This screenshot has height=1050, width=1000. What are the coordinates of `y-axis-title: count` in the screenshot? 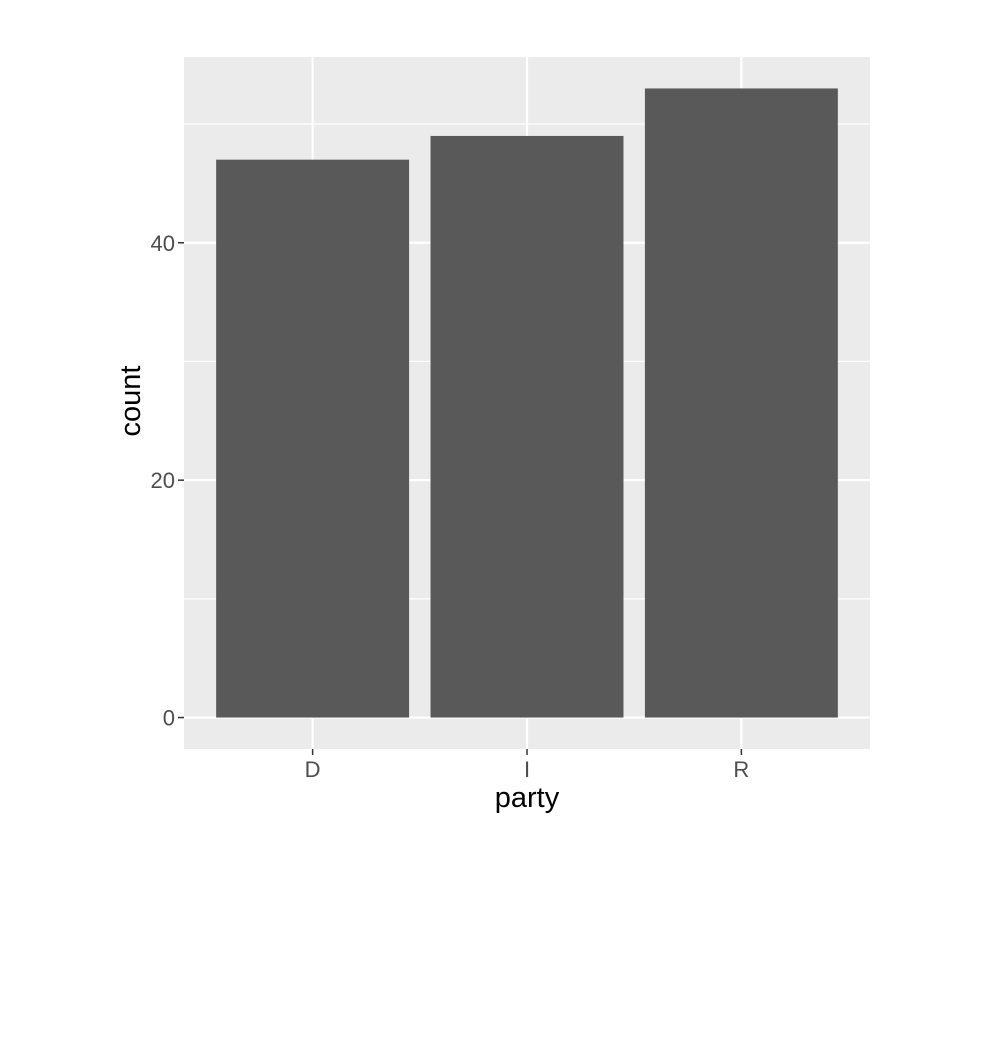 It's located at (131, 401).